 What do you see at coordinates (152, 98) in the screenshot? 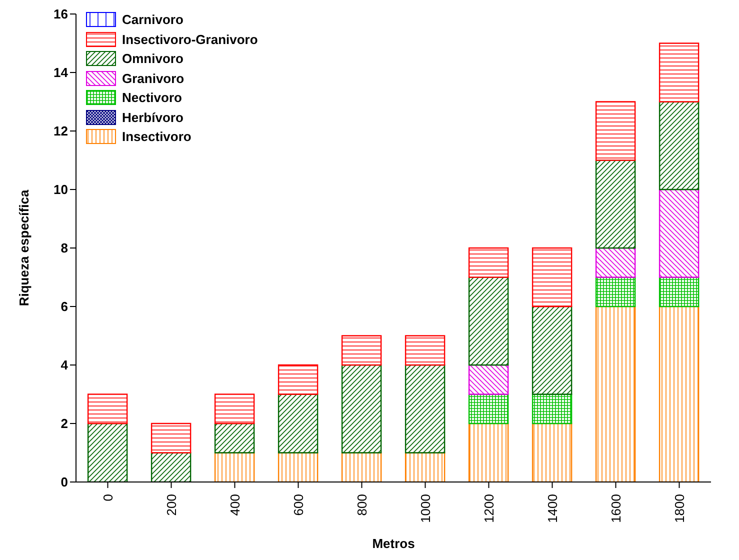
I see `legend-label: Nectivoro` at bounding box center [152, 98].